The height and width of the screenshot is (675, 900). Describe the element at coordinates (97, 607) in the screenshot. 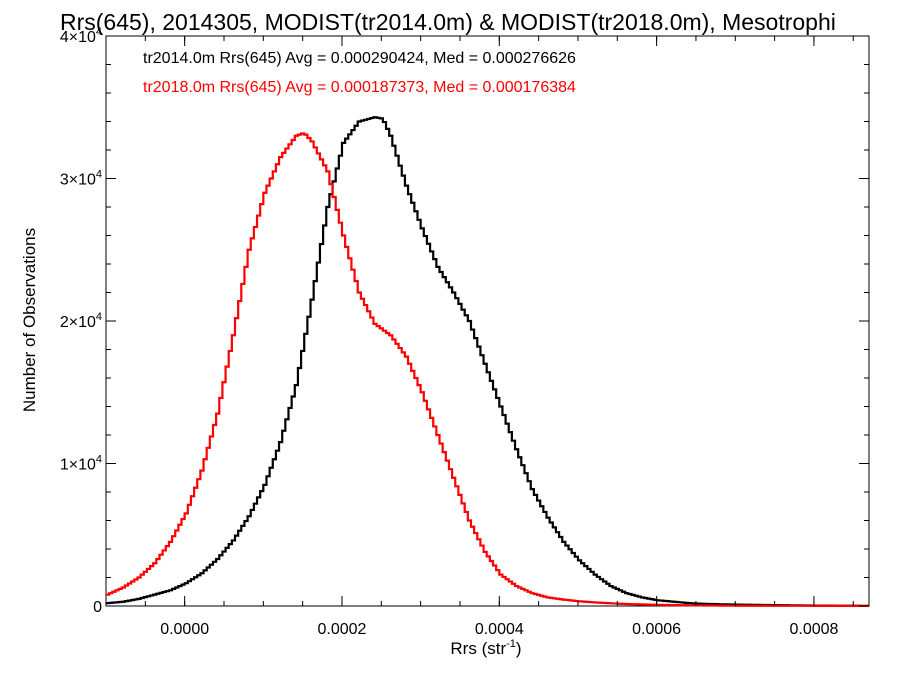

I see `y-tick-label-0: 0` at that location.